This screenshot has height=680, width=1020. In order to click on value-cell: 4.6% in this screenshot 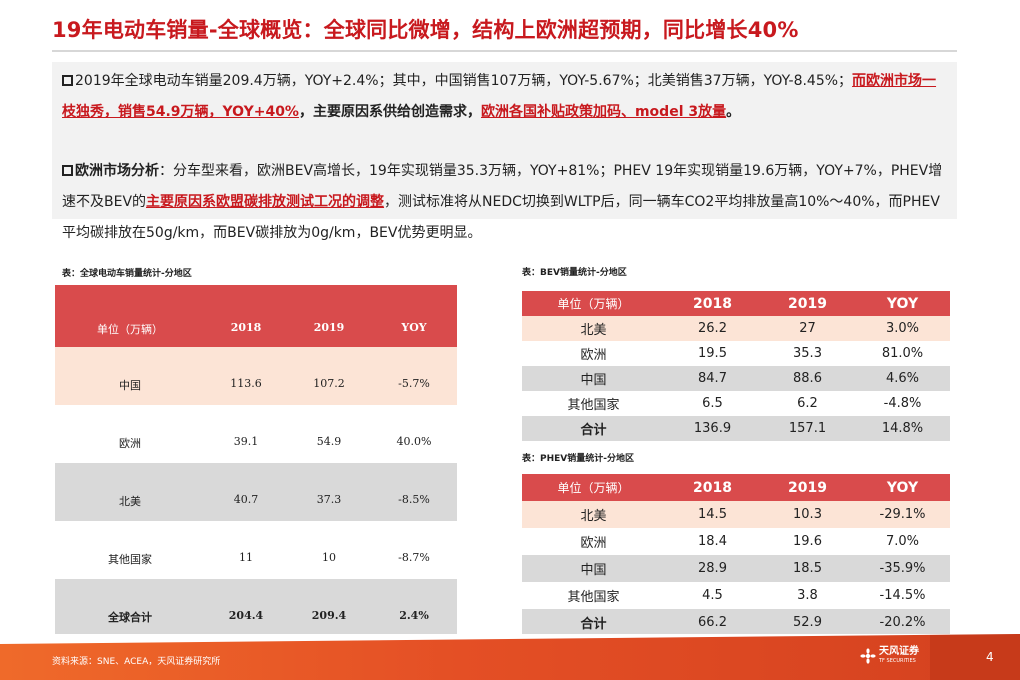, I will do `click(902, 378)`.